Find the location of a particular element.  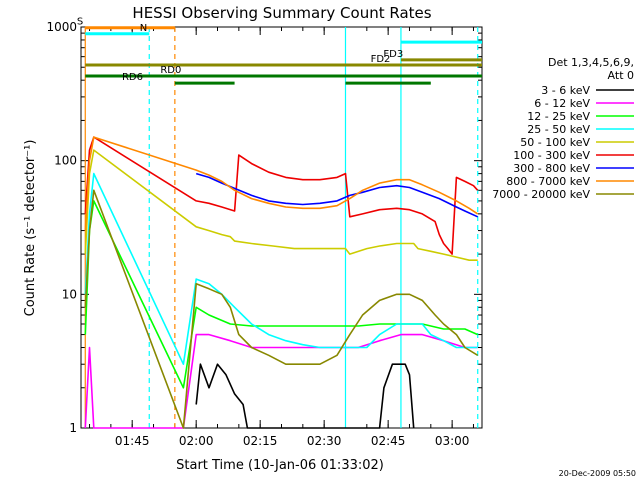

legend-label: 12 - 25 keV is located at coordinates (558, 116).